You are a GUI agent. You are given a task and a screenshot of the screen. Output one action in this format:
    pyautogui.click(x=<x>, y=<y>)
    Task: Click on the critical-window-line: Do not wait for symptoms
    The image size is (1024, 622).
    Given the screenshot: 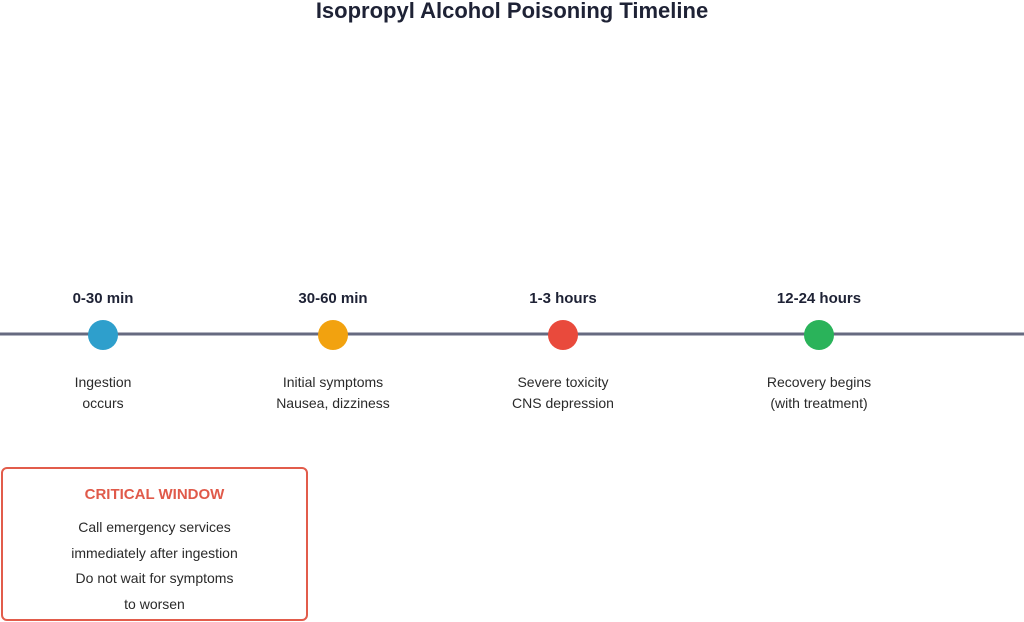 What is the action you would take?
    pyautogui.click(x=154, y=578)
    